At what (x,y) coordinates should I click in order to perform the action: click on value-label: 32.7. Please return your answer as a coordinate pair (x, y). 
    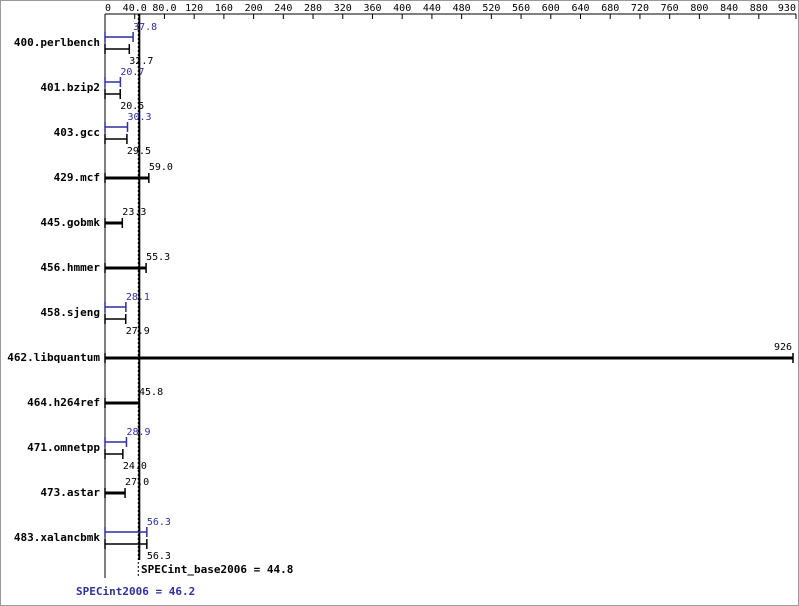
    Looking at the image, I should click on (141, 61).